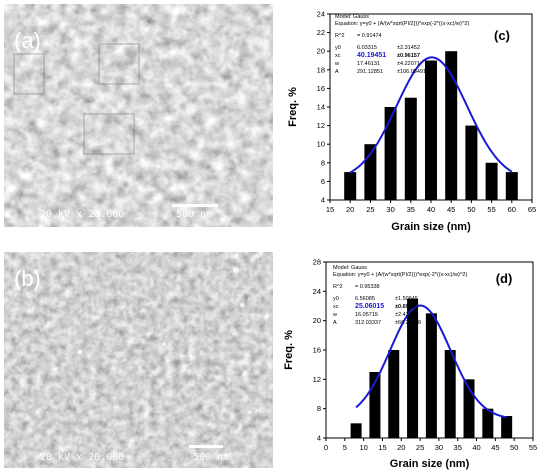 This screenshot has height=472, width=550. I want to click on y-tick-label-c0-0: 4, so click(323, 200).